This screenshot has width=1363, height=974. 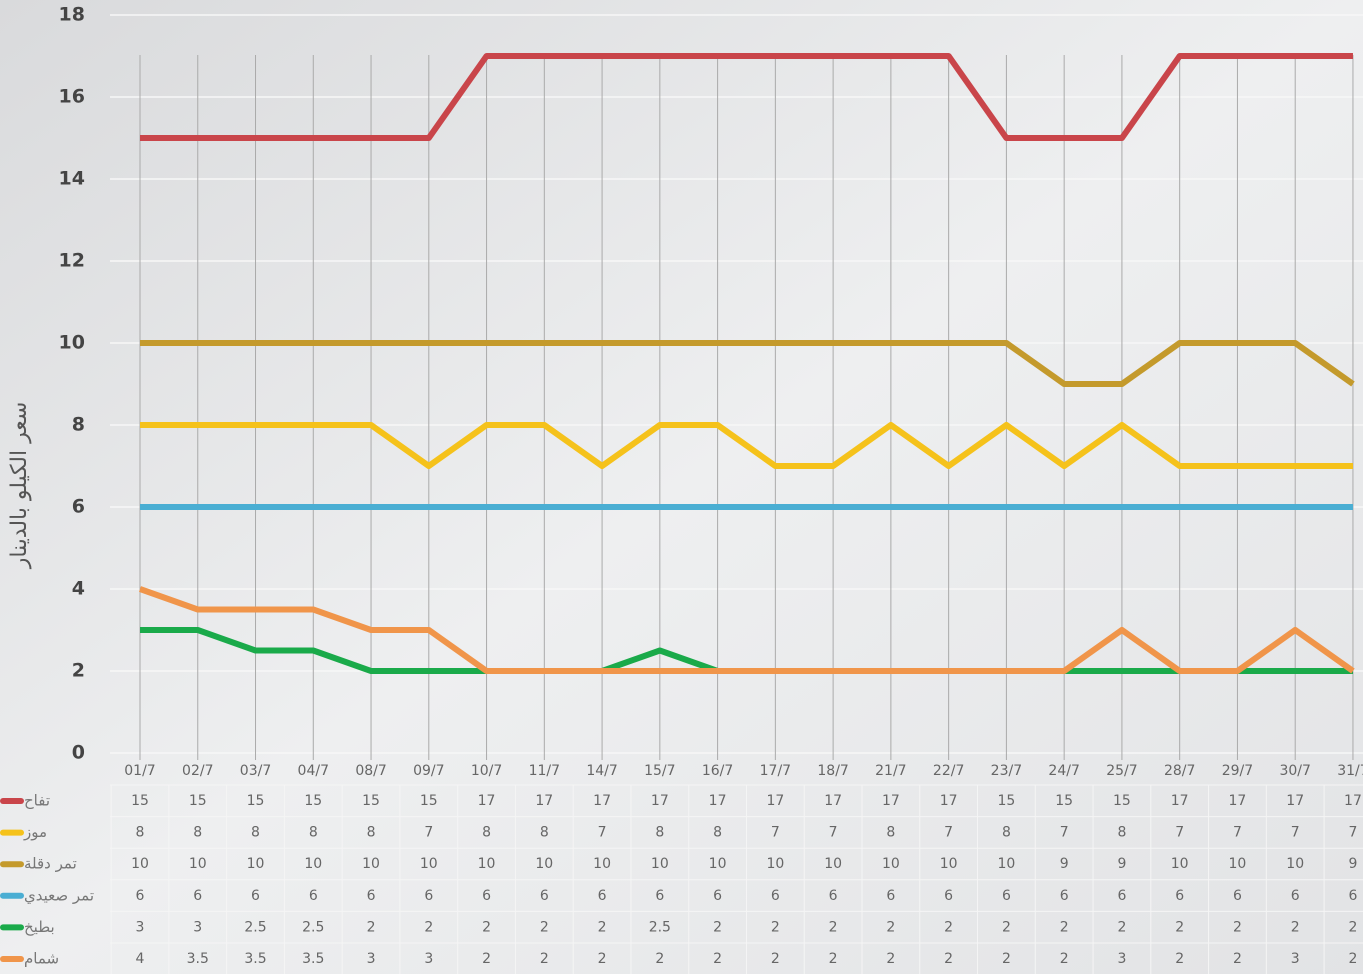 I want to click on x-tick-label: 29/7, so click(x=1237, y=771).